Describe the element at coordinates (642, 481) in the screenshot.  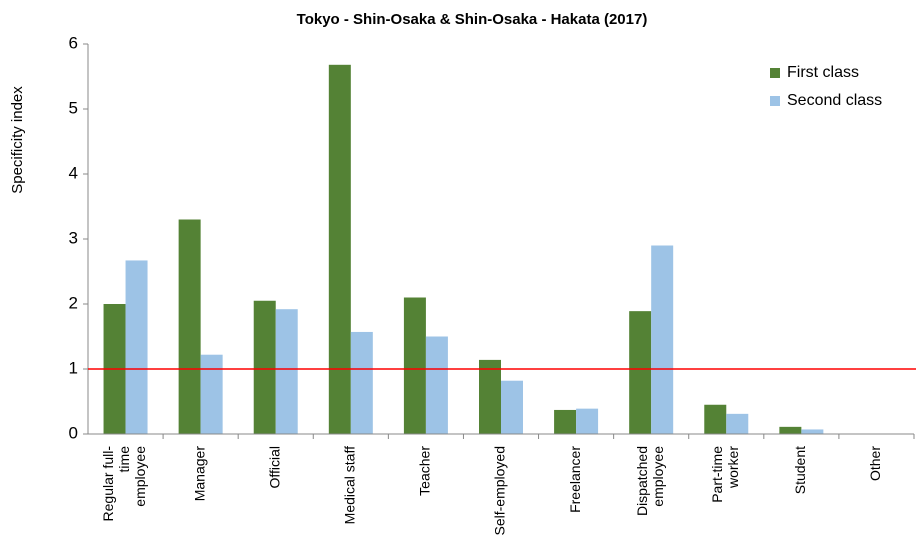
I see `x-tick-label: Dispatched` at that location.